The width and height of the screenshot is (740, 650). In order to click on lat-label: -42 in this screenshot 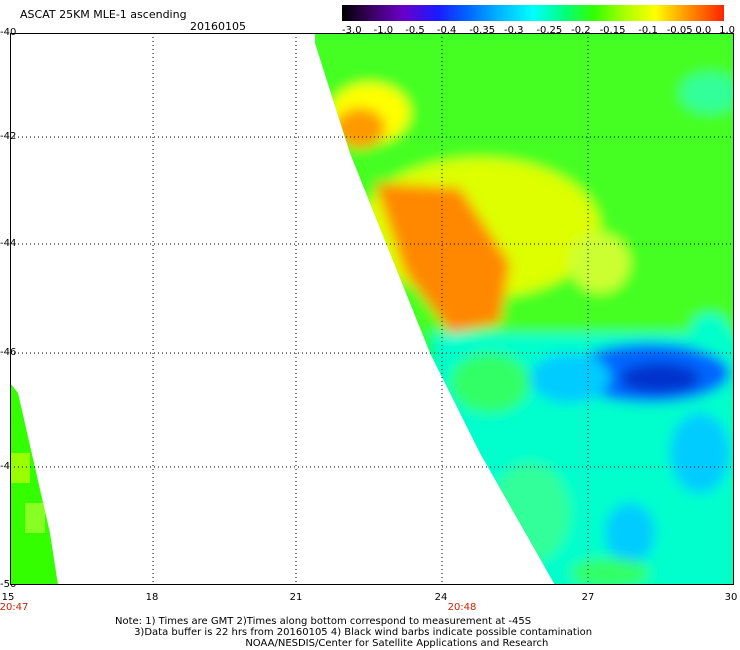, I will do `click(8, 136)`.